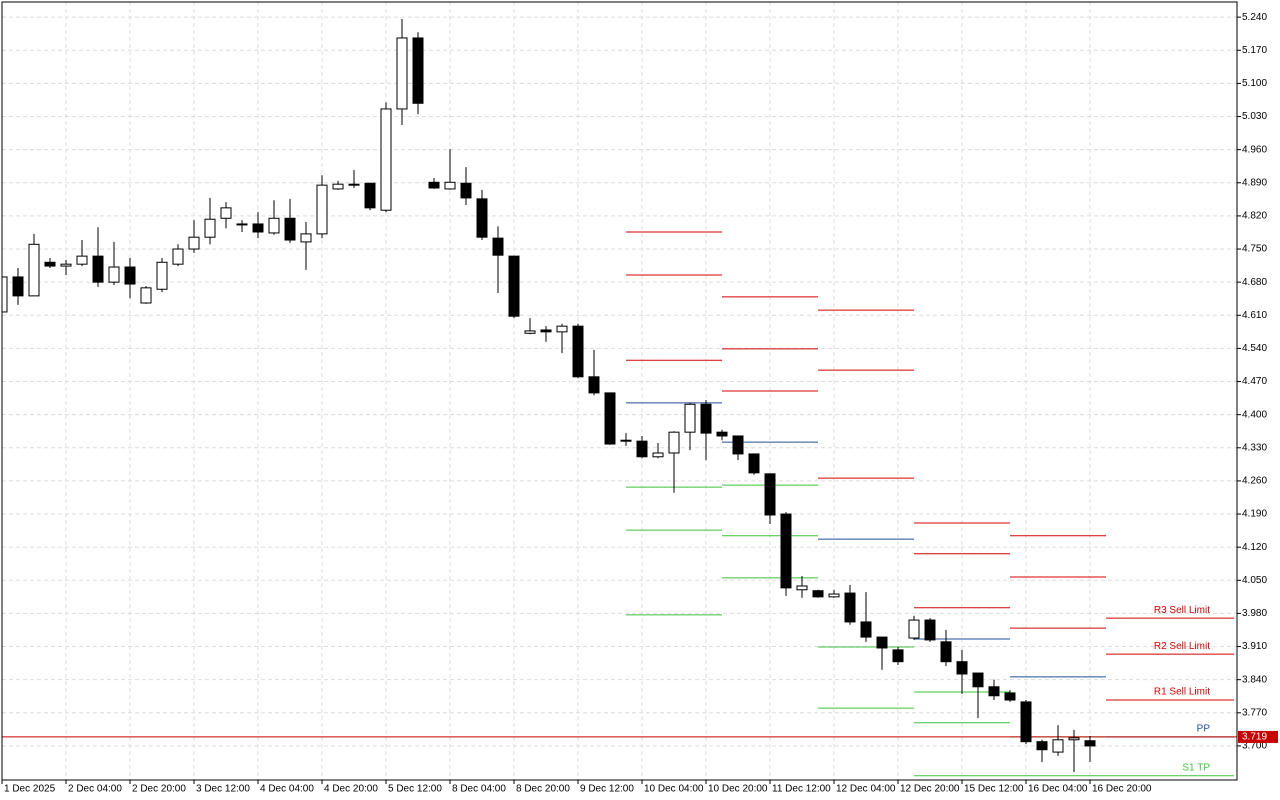 This screenshot has height=800, width=1280. What do you see at coordinates (1254, 547) in the screenshot?
I see `y-tick-label: 4.120` at bounding box center [1254, 547].